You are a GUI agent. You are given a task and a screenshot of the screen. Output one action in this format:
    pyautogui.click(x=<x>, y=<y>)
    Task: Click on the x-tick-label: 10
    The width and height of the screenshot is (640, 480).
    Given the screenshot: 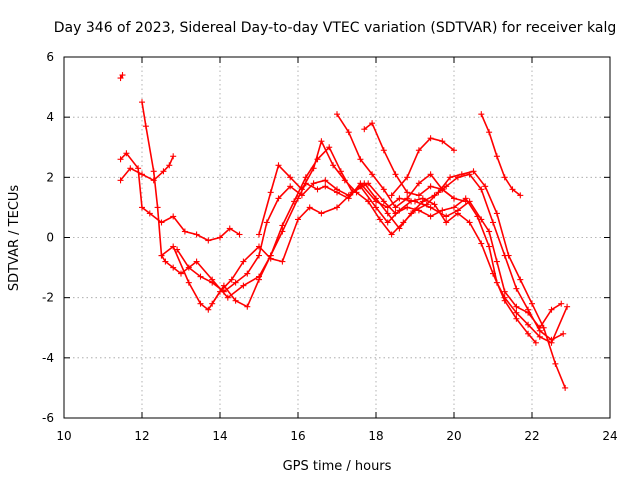 What is the action you would take?
    pyautogui.click(x=63, y=436)
    